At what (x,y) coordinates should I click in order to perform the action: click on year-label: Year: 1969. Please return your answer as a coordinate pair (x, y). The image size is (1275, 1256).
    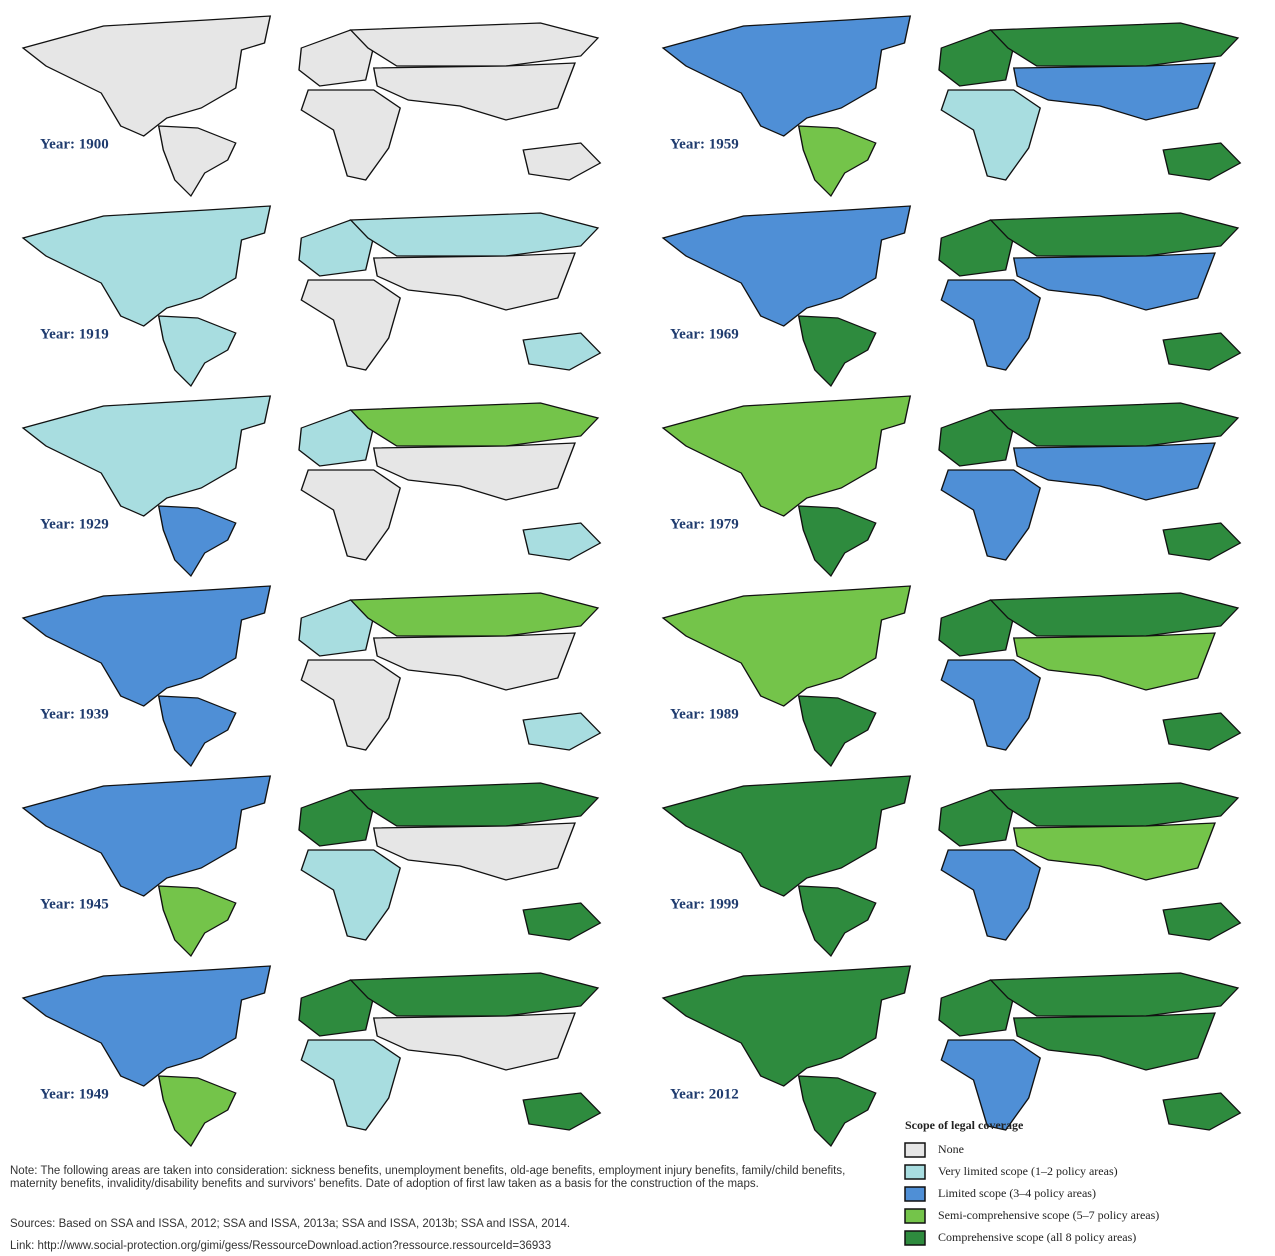
    Looking at the image, I should click on (704, 334).